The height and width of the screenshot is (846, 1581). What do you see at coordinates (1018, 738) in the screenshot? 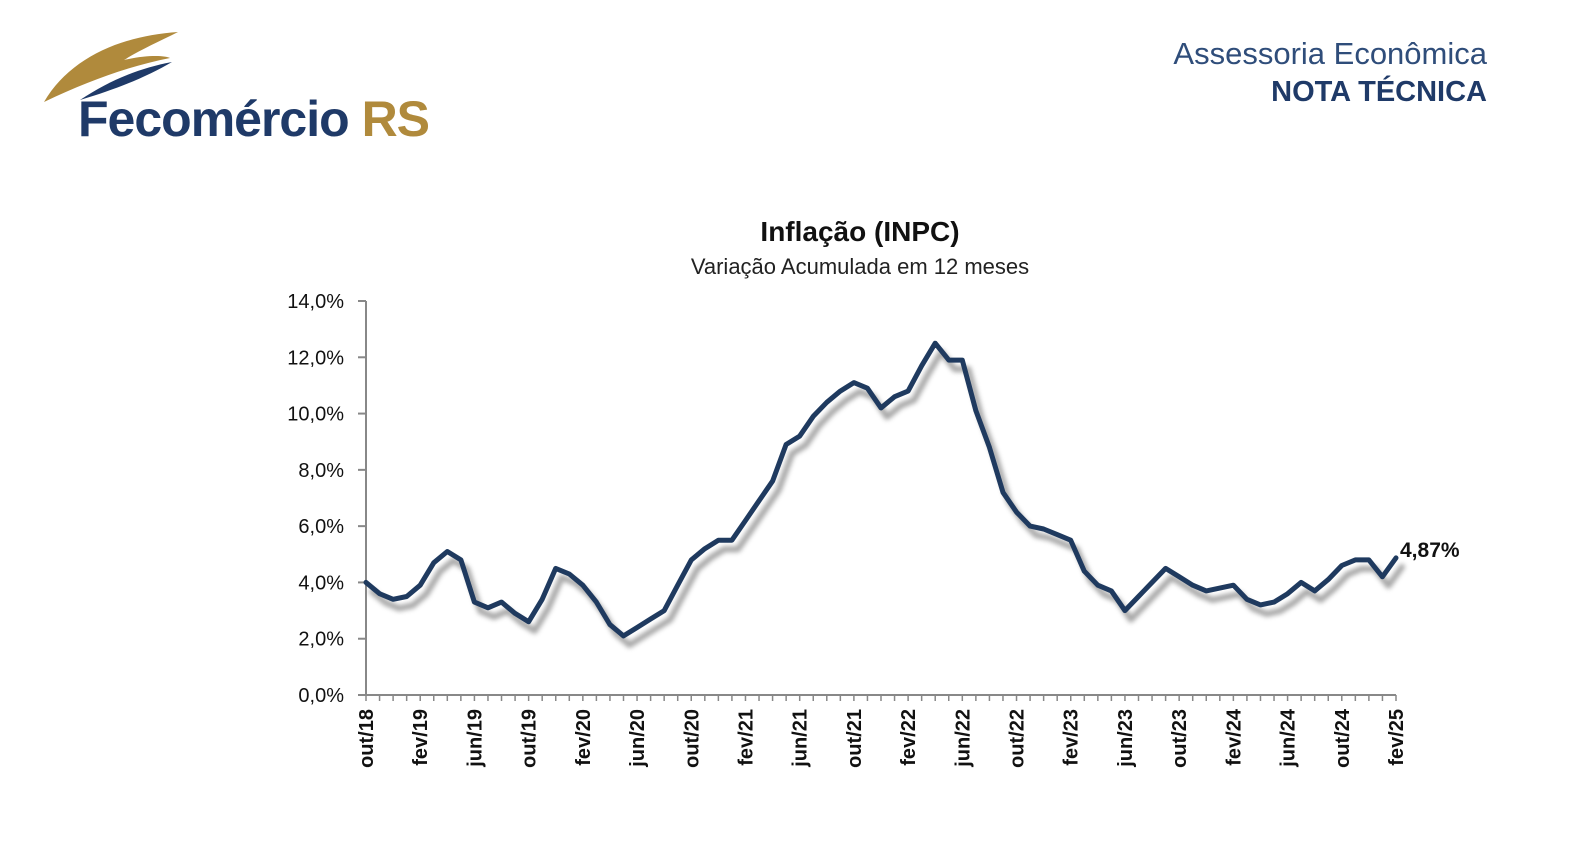
I see `x-tick-label: out/22` at bounding box center [1018, 738].